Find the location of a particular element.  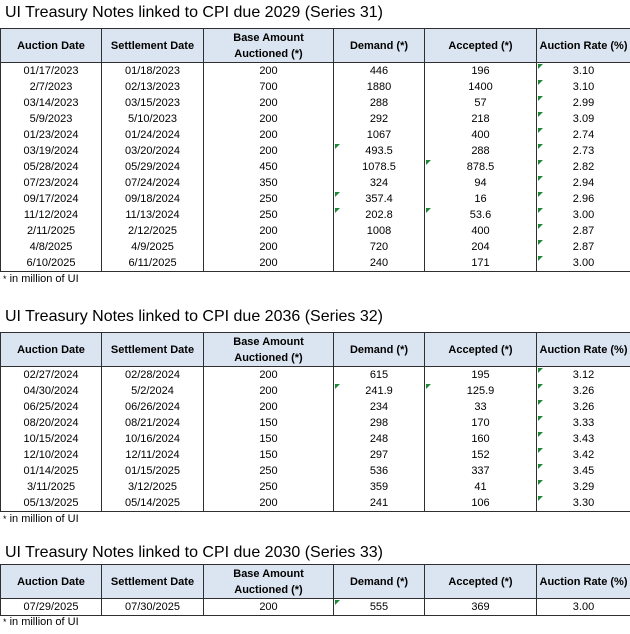

cell-auction-rate: 3.30 is located at coordinates (583, 503).